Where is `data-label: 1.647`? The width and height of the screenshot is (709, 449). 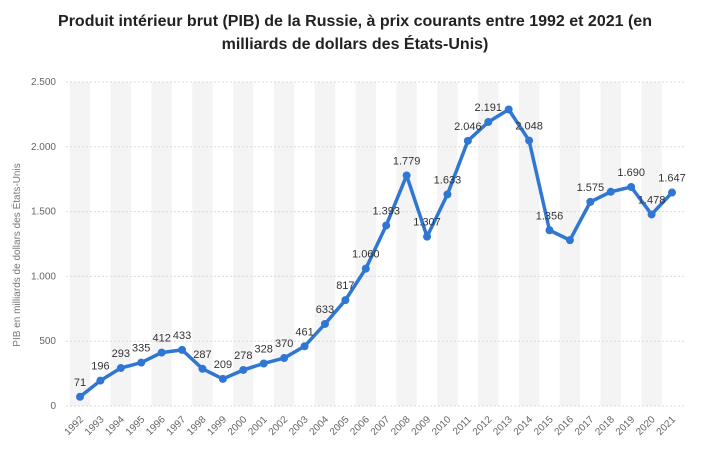 data-label: 1.647 is located at coordinates (672, 179).